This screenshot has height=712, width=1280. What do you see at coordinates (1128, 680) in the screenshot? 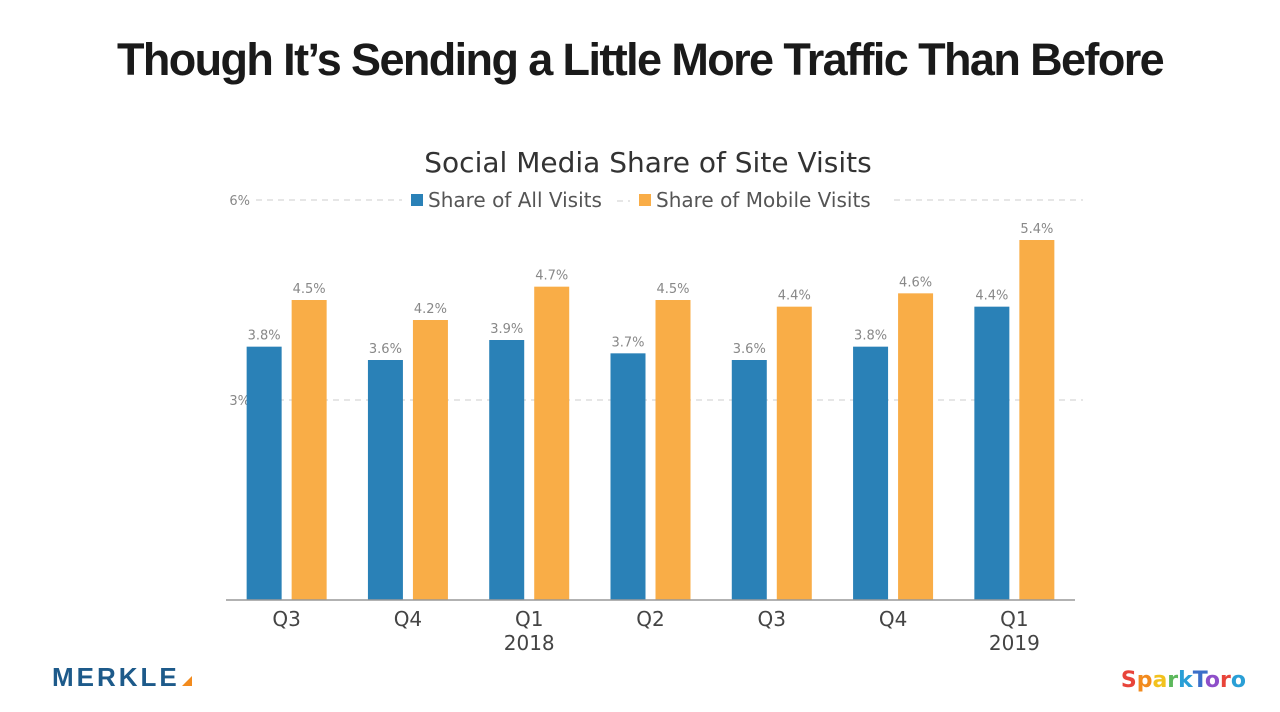
I see `sparktoro-logo-letter: S` at bounding box center [1128, 680].